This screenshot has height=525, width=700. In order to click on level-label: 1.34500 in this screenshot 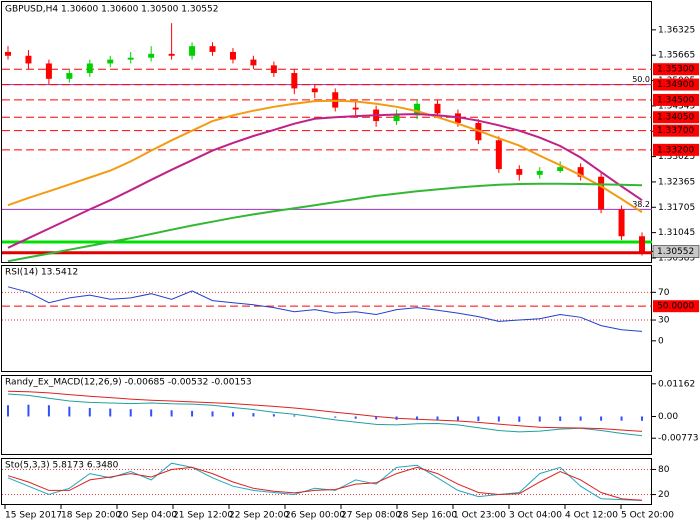, I will do `click(675, 100)`.